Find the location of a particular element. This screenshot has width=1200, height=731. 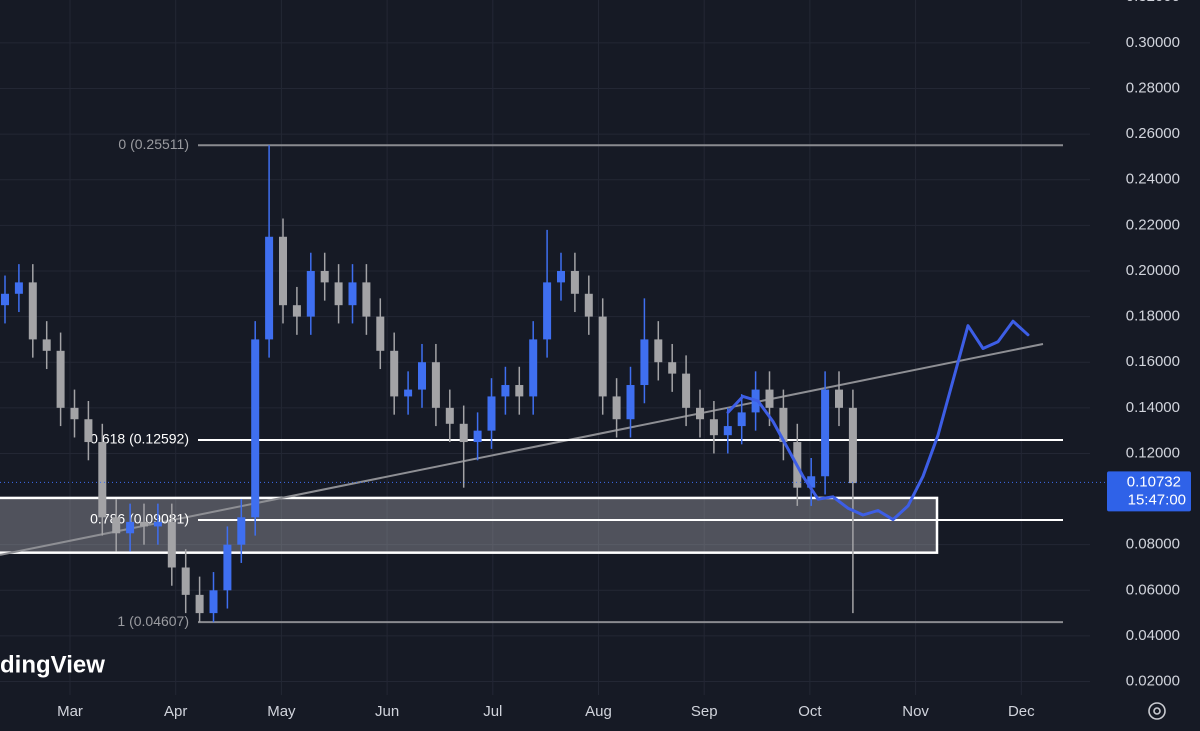

y-tick-label: 0.02000 is located at coordinates (1153, 681).